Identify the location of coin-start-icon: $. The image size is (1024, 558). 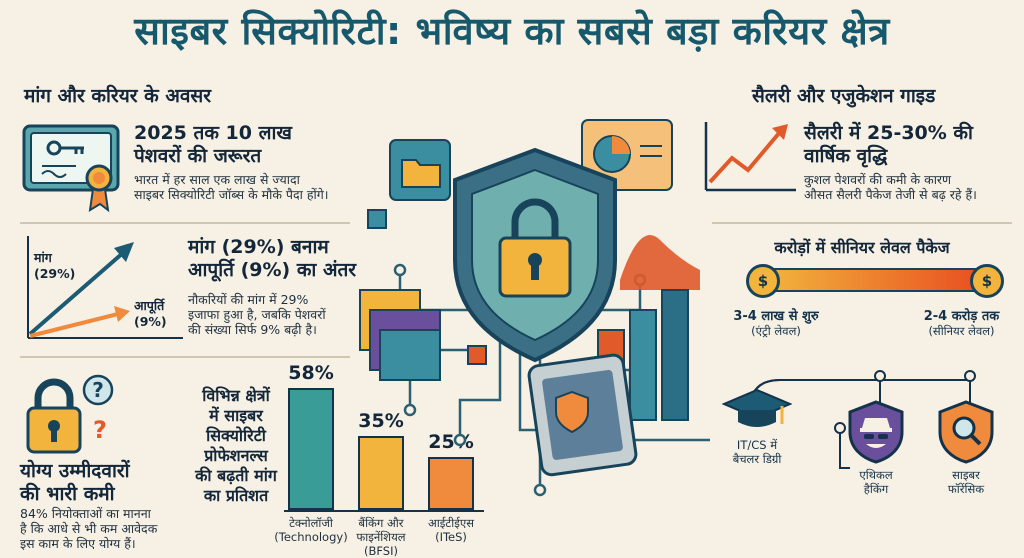
(763, 281).